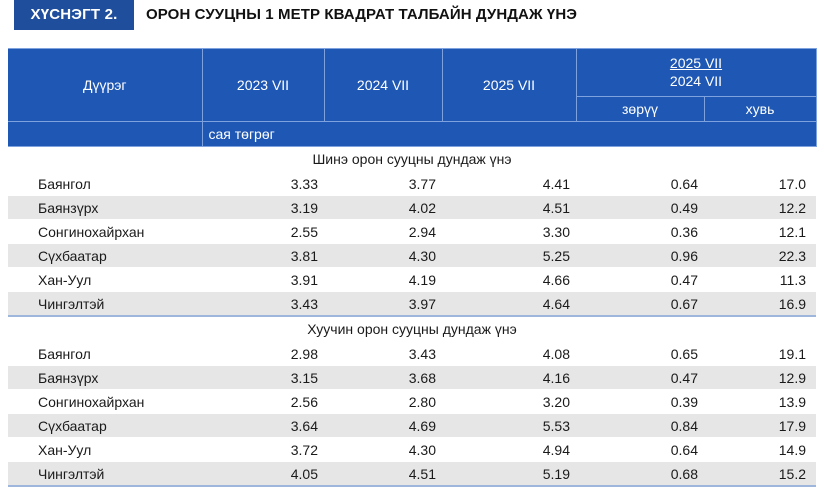 The image size is (824, 492). Describe the element at coordinates (509, 279) in the screenshot. I see `value-2025: 4.66` at that location.